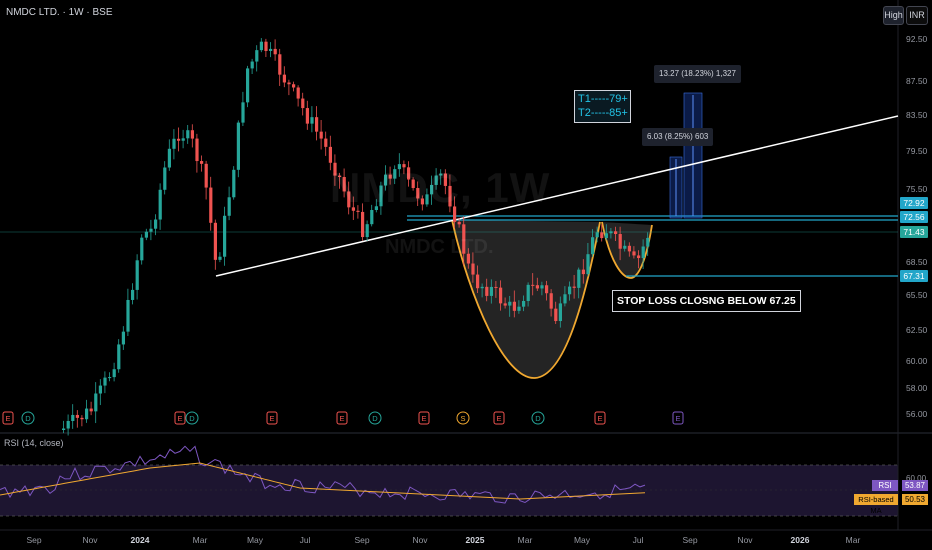 The width and height of the screenshot is (932, 550). I want to click on rsi-ma-value-tag: 50.53, so click(915, 499).